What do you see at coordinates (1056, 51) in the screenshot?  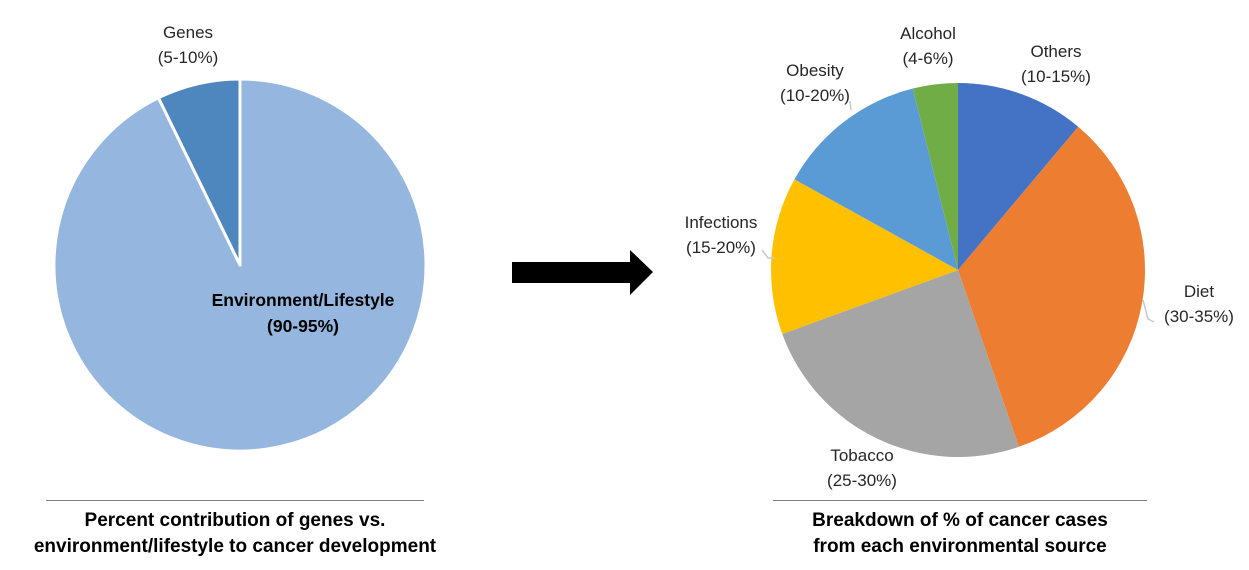 I see `others-slice-label-name: Others` at bounding box center [1056, 51].